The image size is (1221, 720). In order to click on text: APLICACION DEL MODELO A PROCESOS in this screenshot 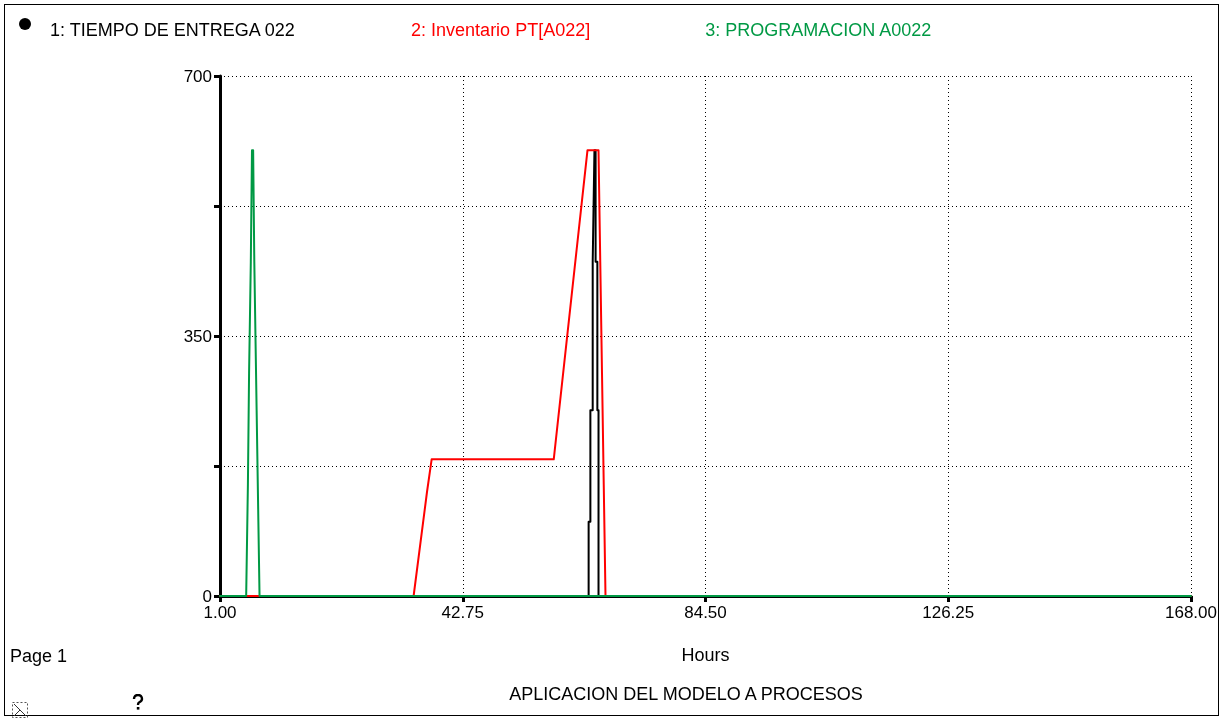, I will do `click(686, 694)`.